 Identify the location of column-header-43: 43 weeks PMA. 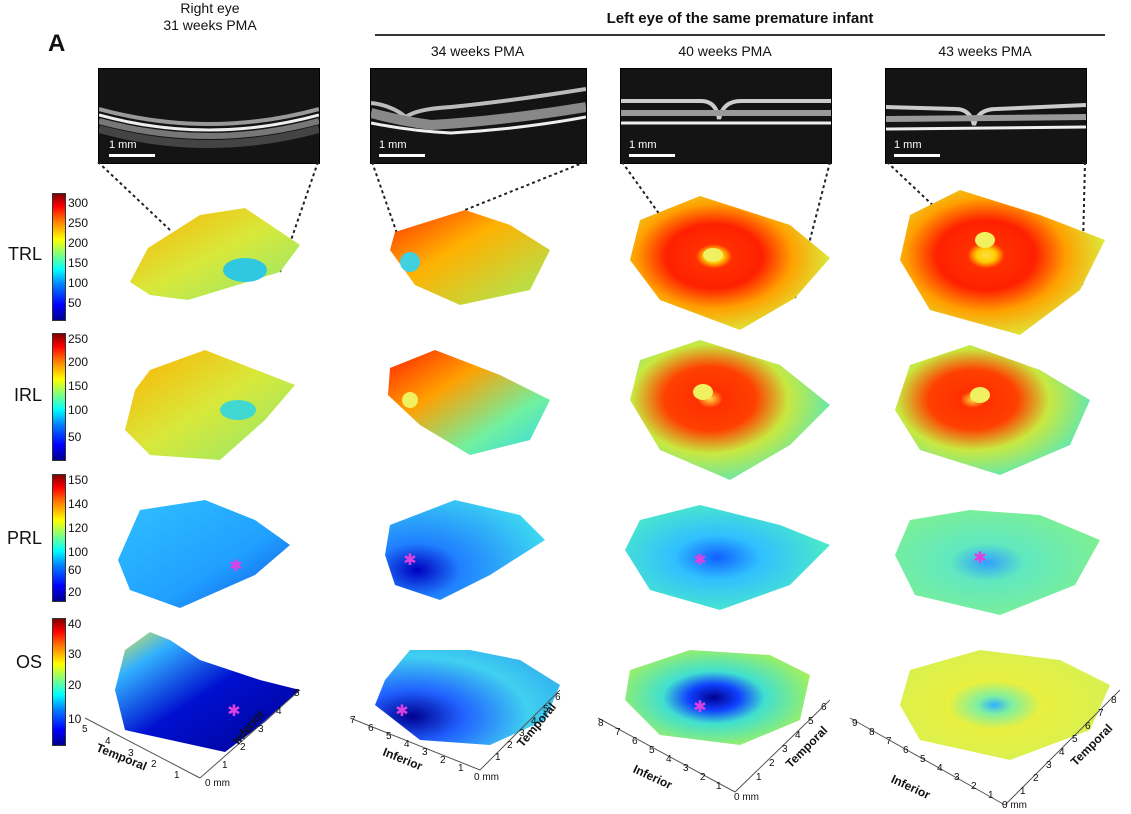
(985, 51).